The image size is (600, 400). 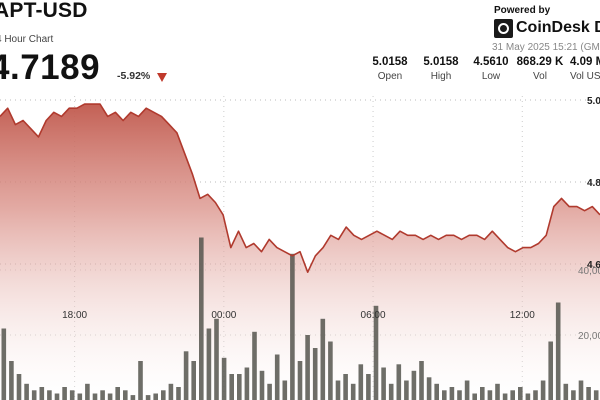 What do you see at coordinates (373, 315) in the screenshot?
I see `time-tick-label: 06:00` at bounding box center [373, 315].